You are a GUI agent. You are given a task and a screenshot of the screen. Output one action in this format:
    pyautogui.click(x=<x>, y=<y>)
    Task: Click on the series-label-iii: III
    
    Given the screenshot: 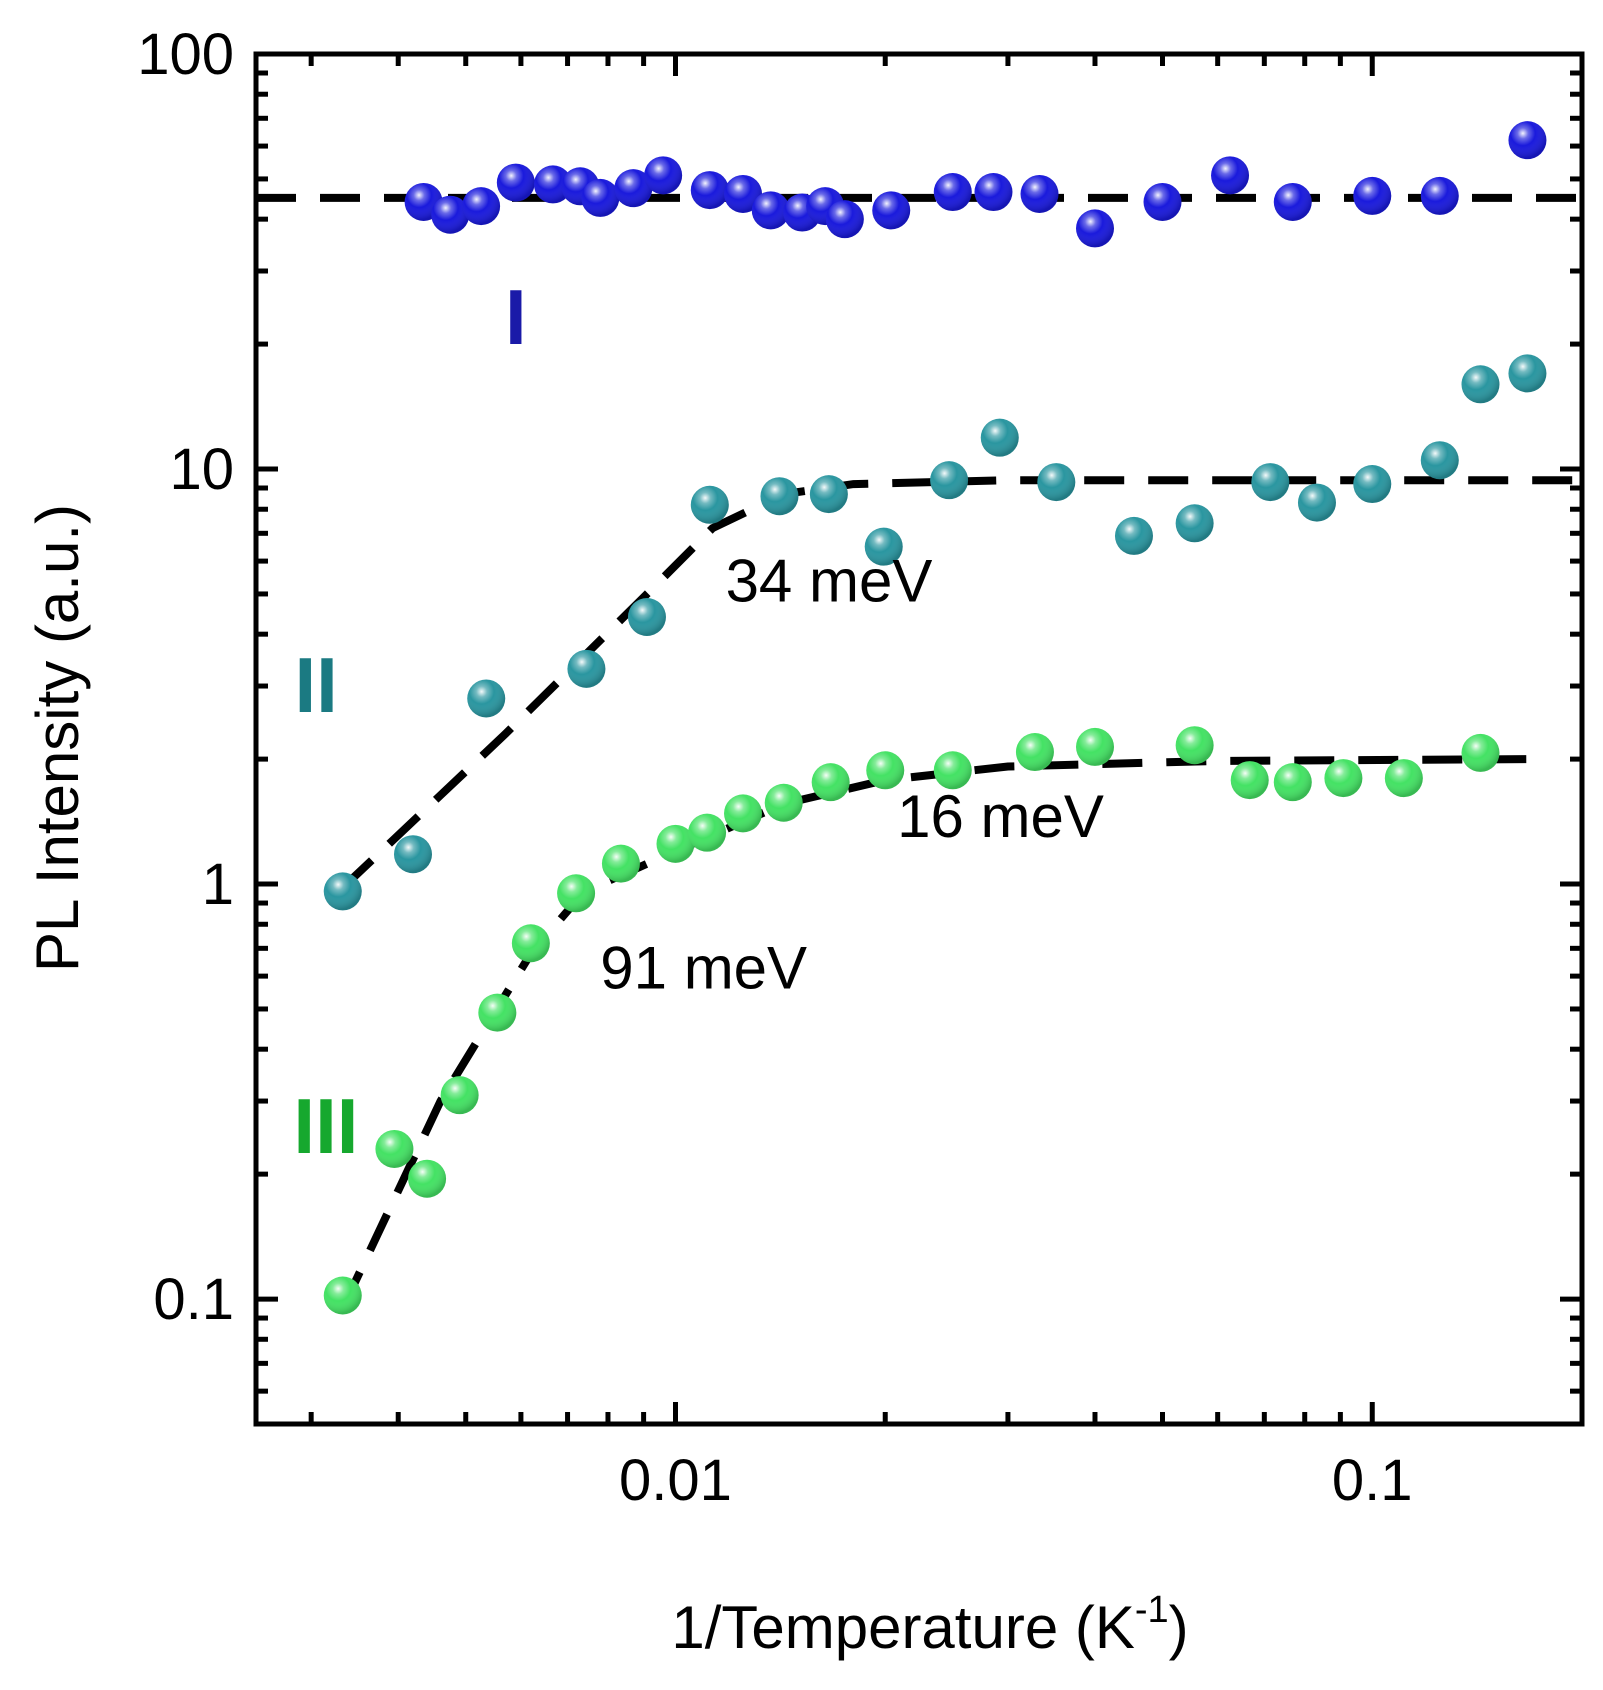 What is the action you would take?
    pyautogui.click(x=325, y=1126)
    